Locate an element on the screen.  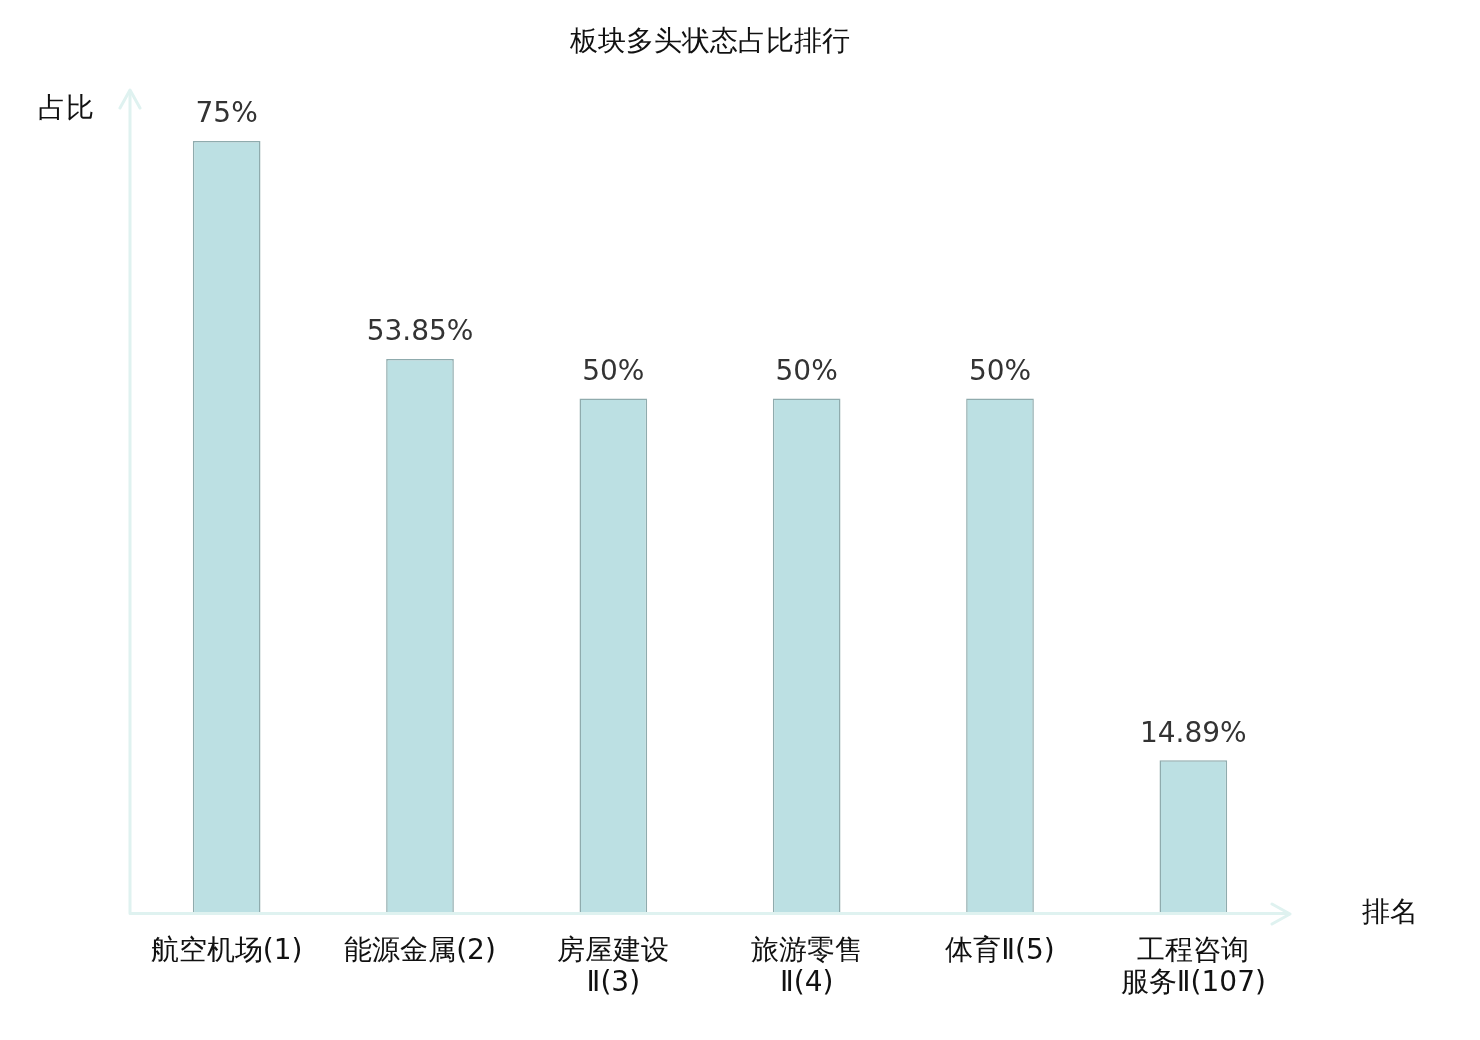
x-tick-label: 体育Ⅱ(5) is located at coordinates (1000, 949).